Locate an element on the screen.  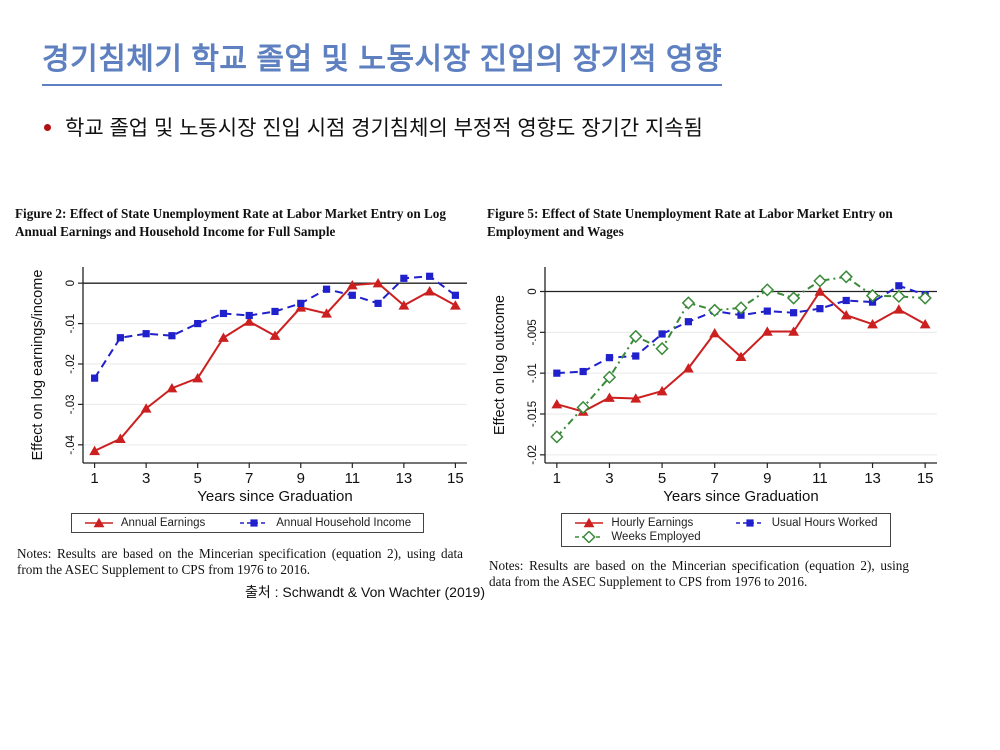
figure2-legend: Annual Earnings Annual Household Income is located at coordinates (247, 522).